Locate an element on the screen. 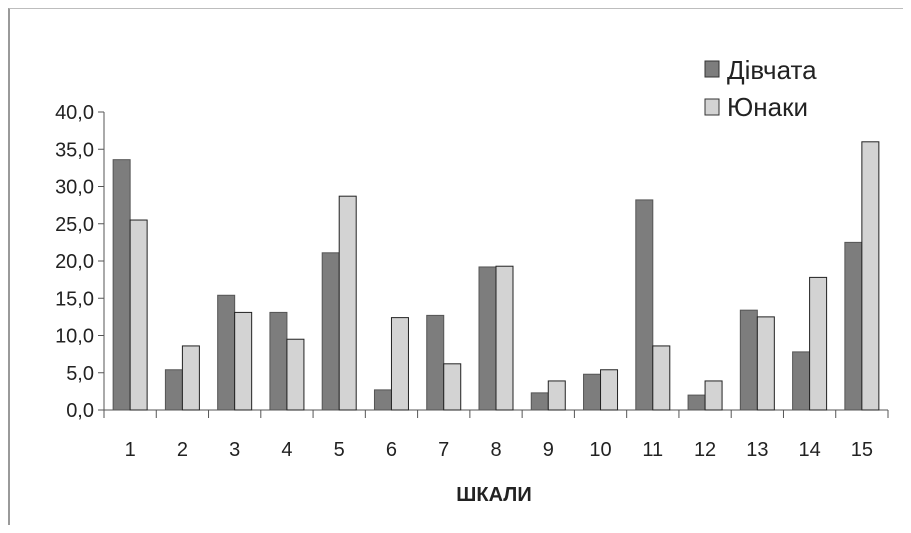 The image size is (911, 533). x-tick-label: 12 is located at coordinates (705, 450).